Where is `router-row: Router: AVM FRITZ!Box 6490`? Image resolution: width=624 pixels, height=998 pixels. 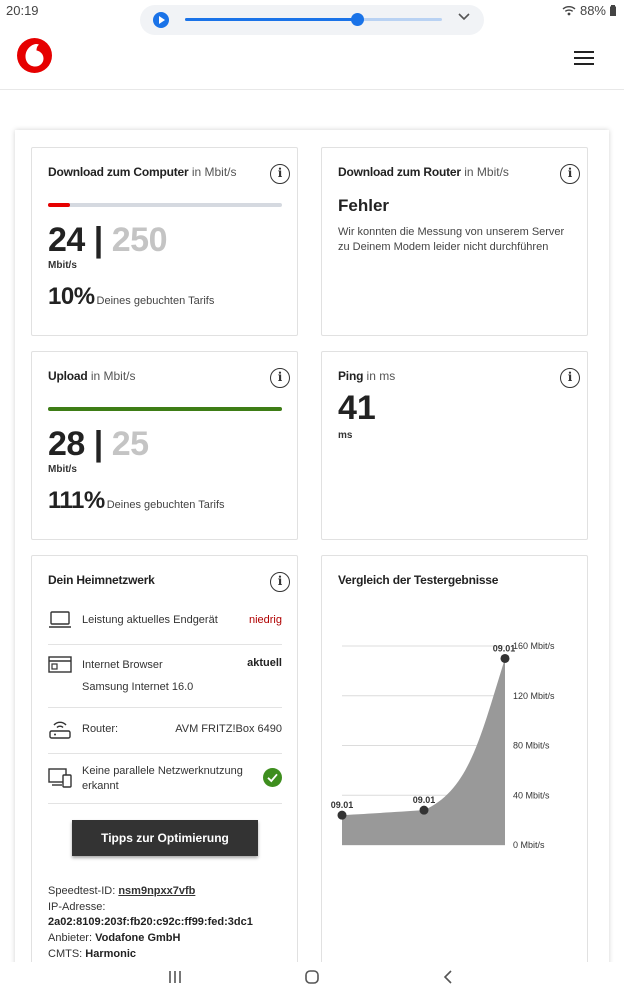 router-row: Router: AVM FRITZ!Box 6490 is located at coordinates (165, 731).